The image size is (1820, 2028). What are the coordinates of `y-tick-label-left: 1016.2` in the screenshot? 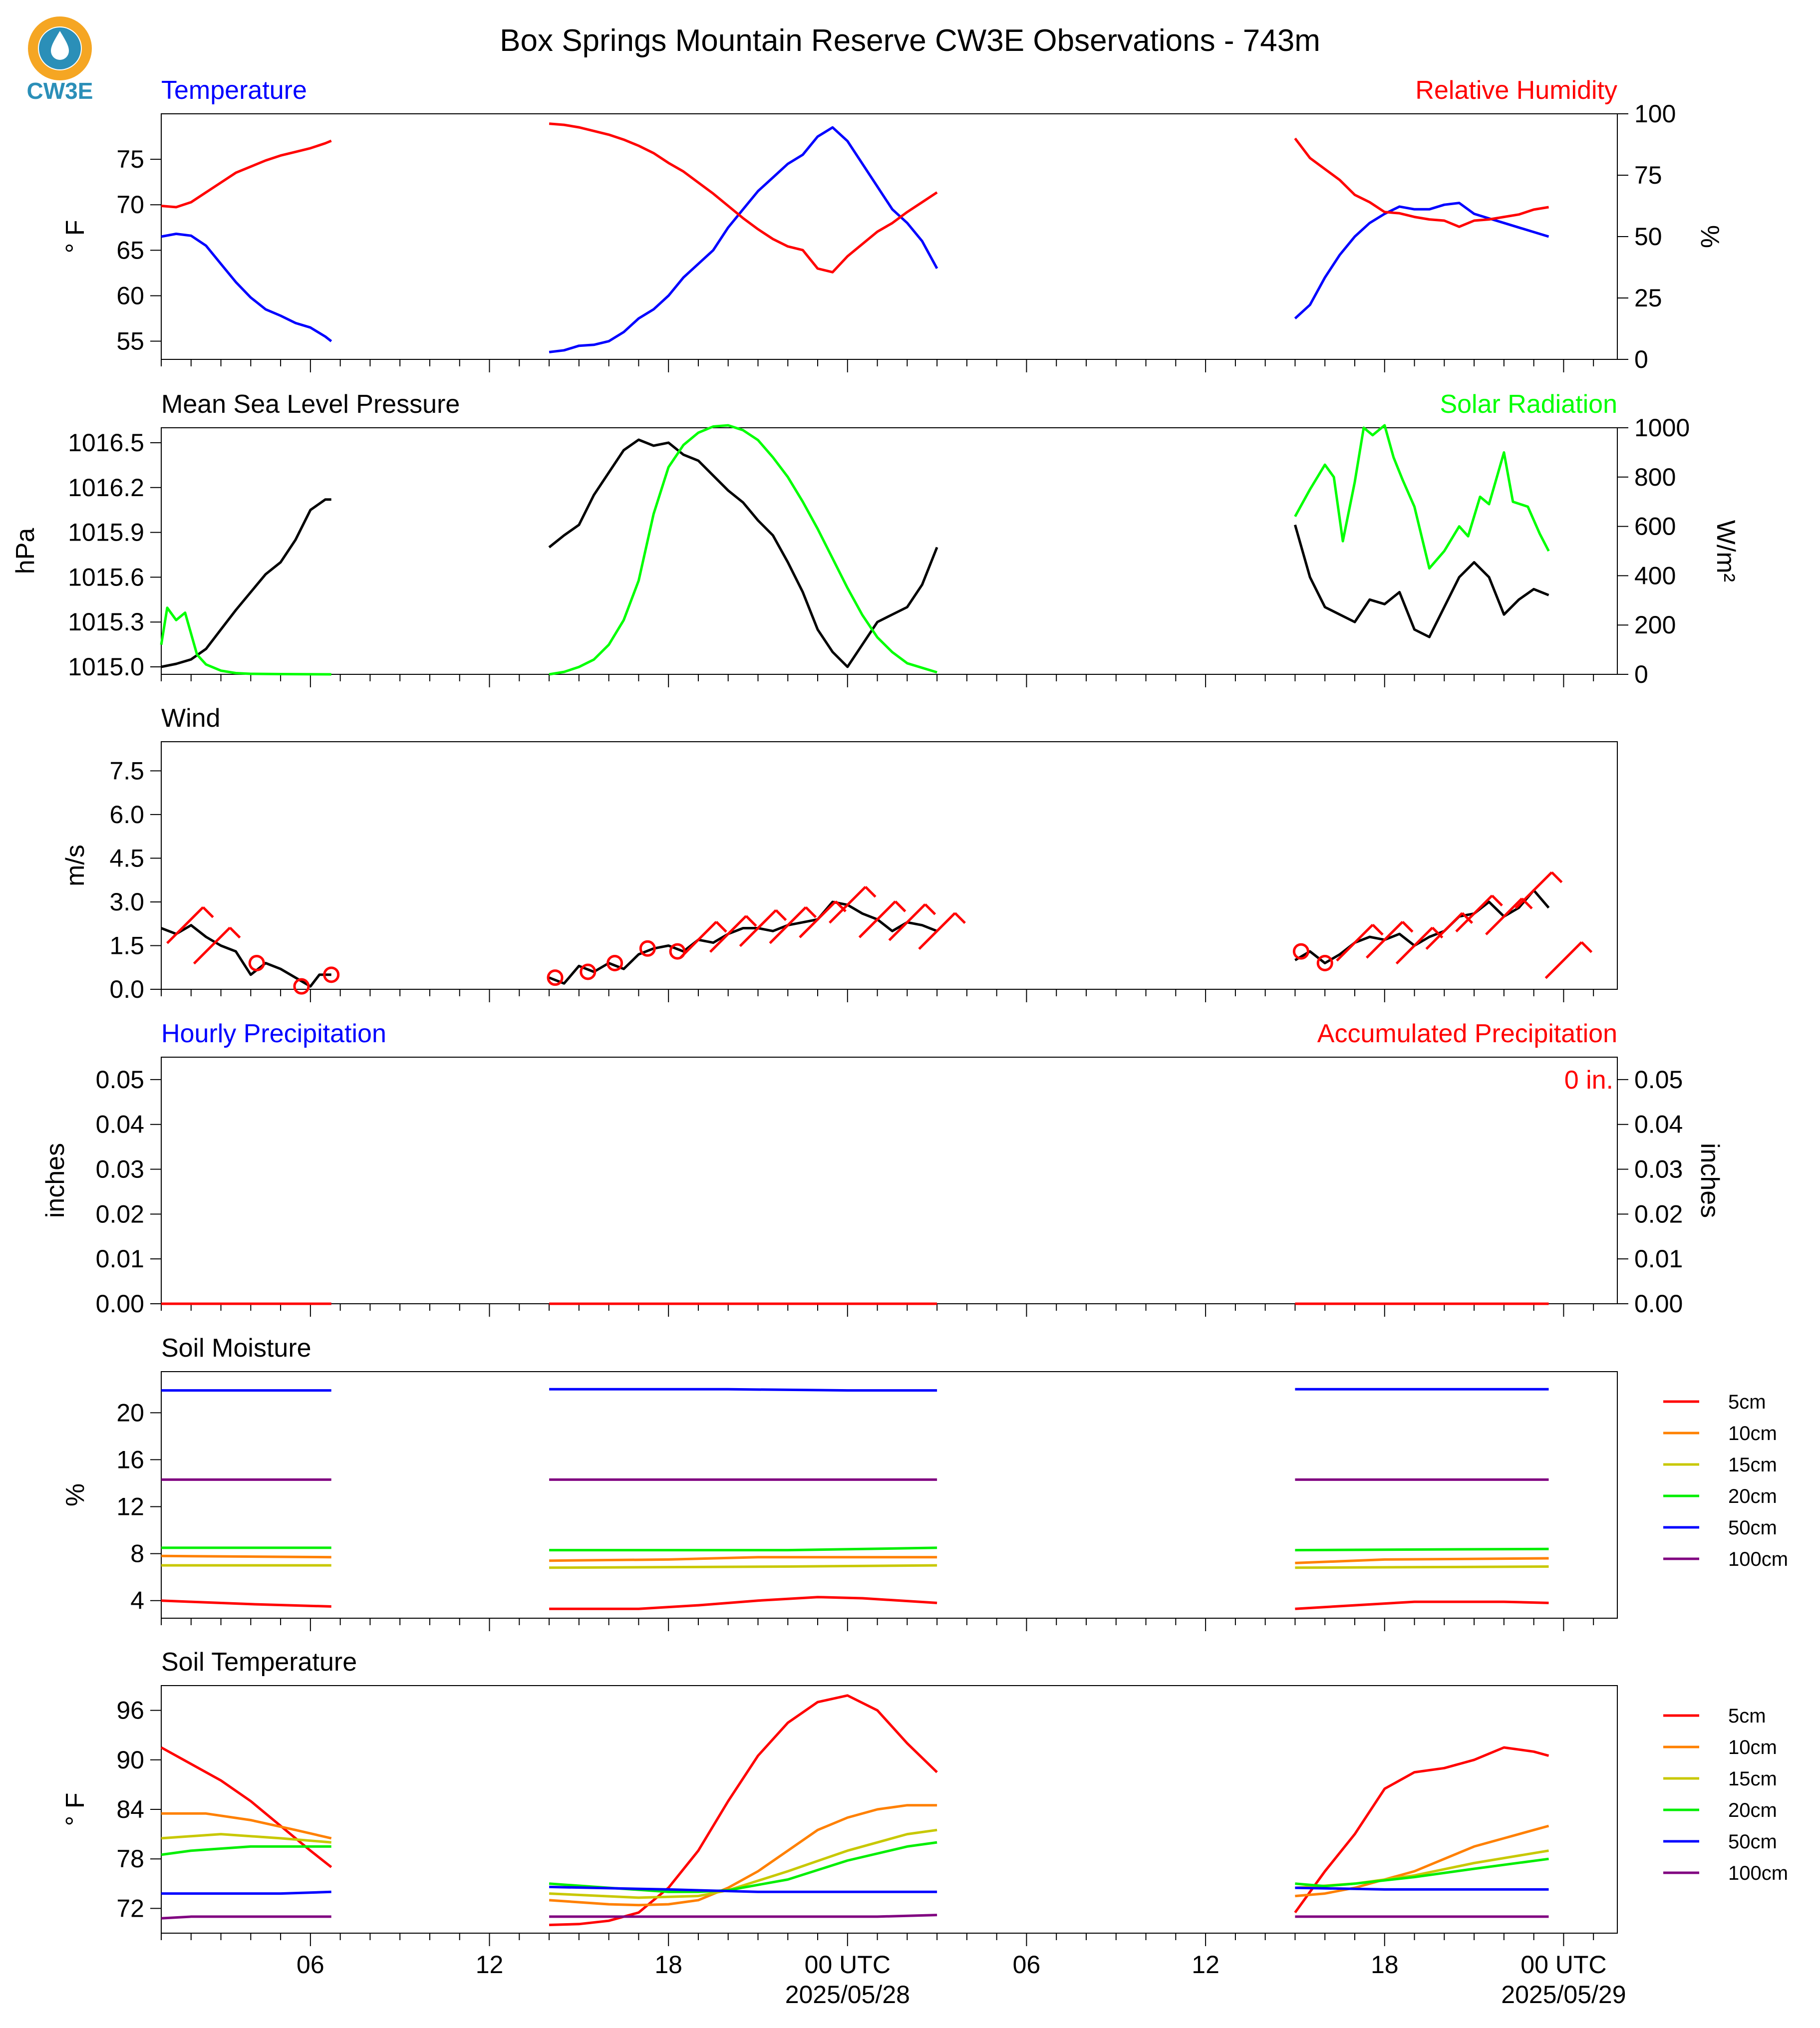 It's located at (106, 488).